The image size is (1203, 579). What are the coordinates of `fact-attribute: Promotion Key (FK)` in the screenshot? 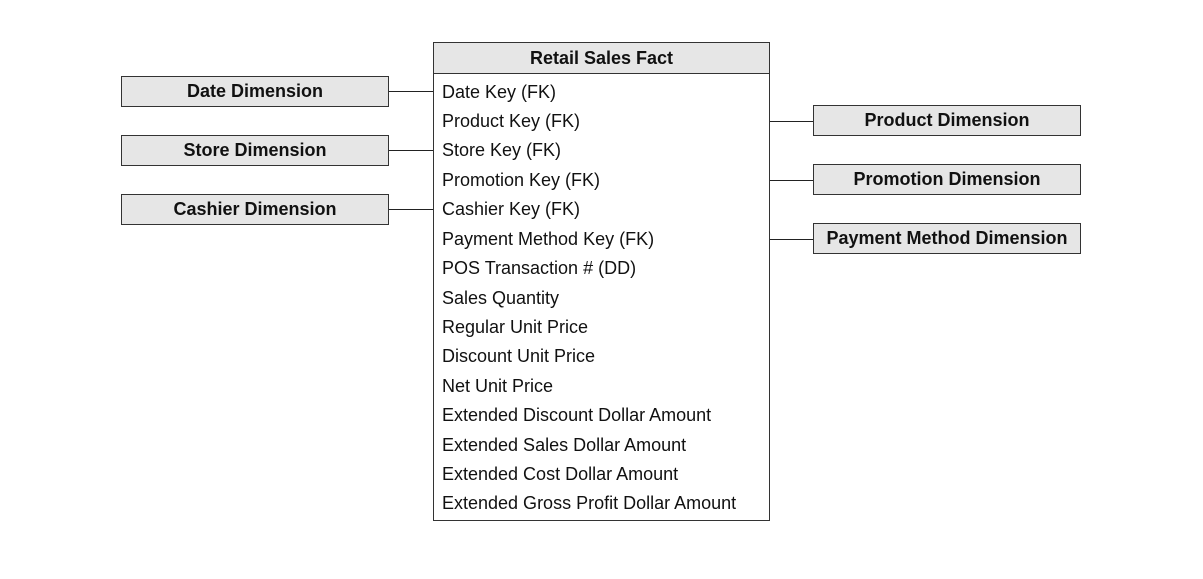 It's located at (521, 180).